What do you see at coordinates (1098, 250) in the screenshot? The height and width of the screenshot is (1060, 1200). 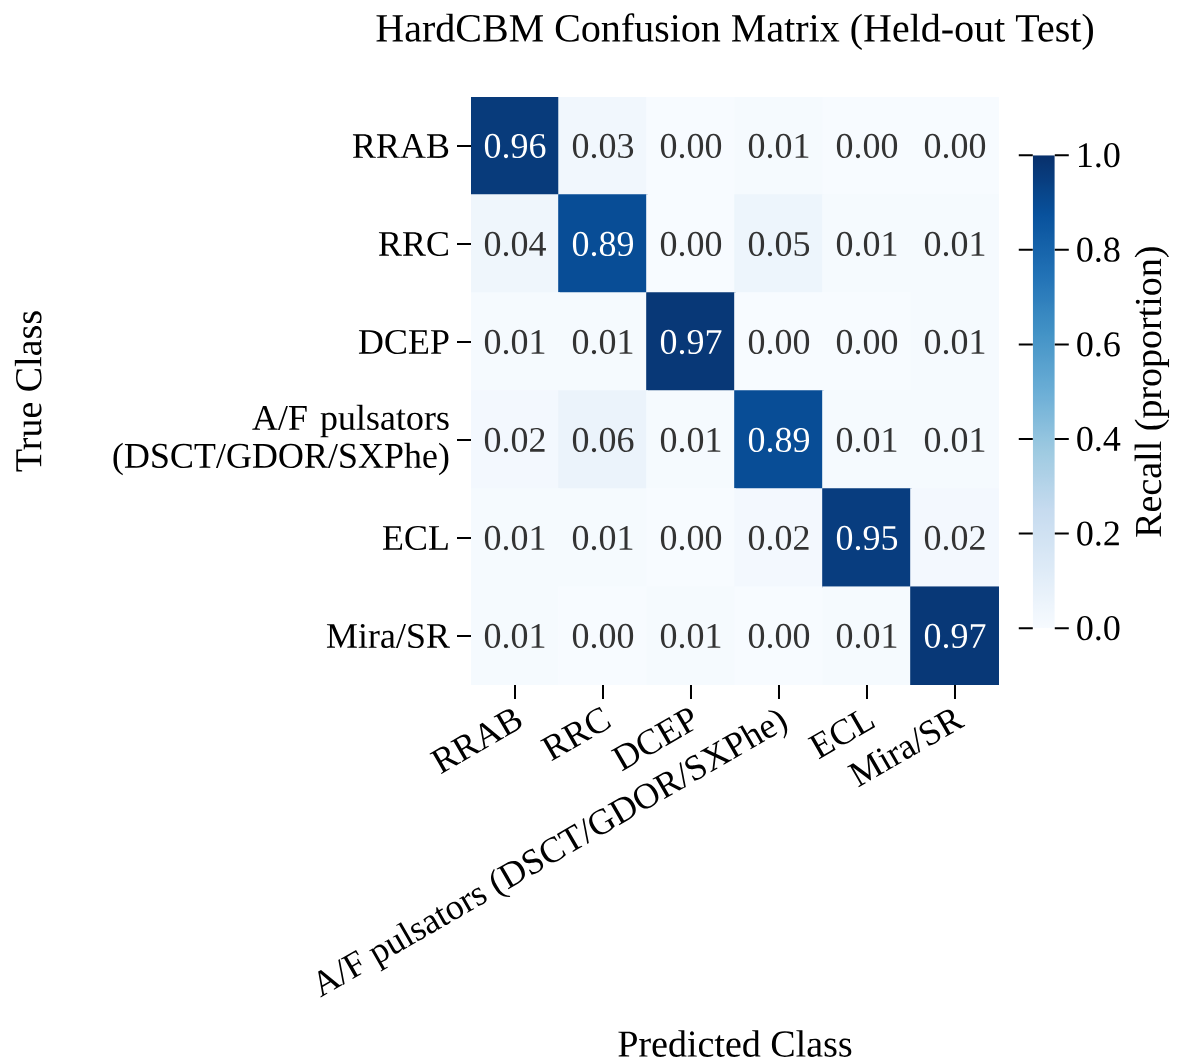 I see `color-bar-label: 0.8` at bounding box center [1098, 250].